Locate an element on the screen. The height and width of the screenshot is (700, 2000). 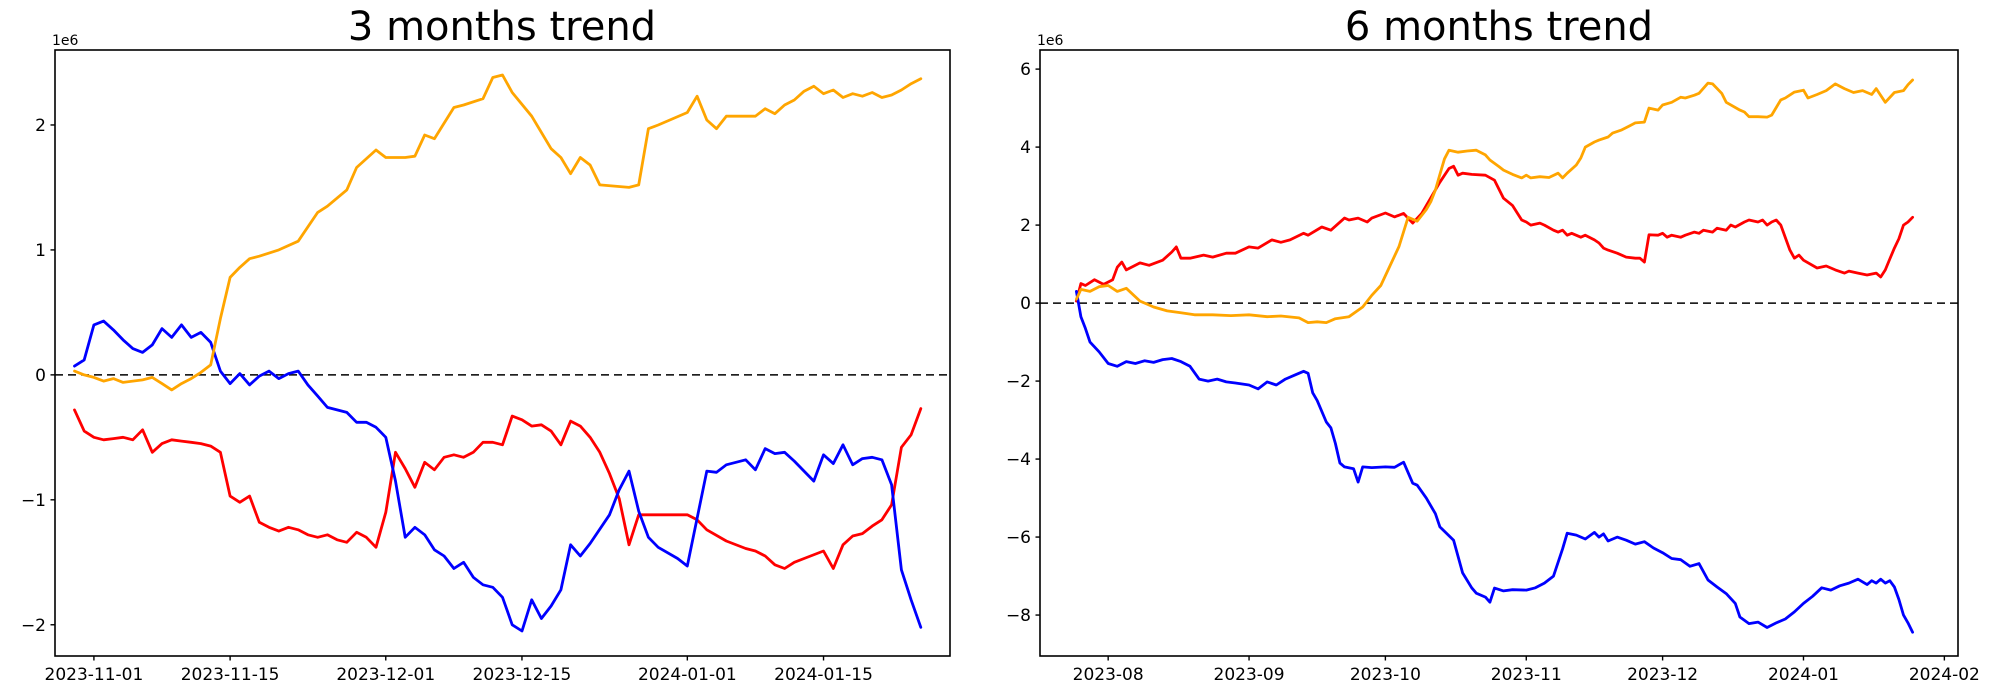
x-tick-label: 2023-11-01 is located at coordinates (94, 675).